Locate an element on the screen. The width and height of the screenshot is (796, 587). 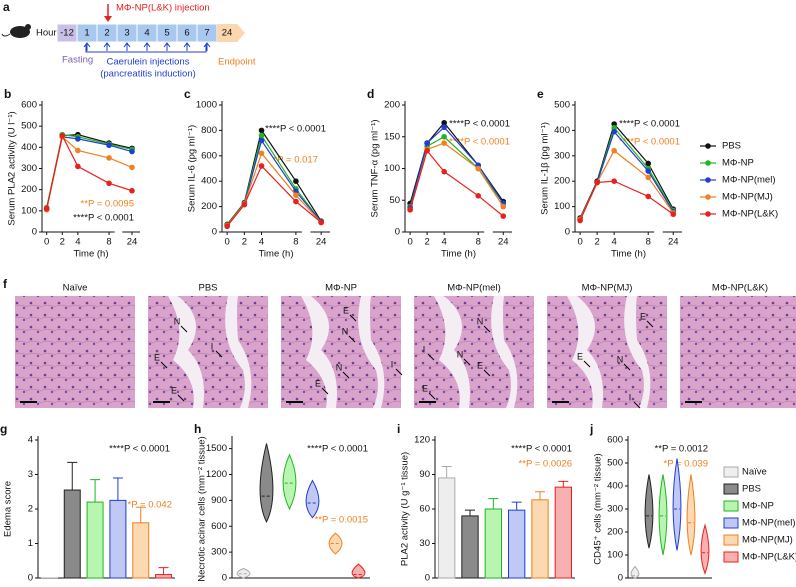
hour-cell: 1 is located at coordinates (86, 33).